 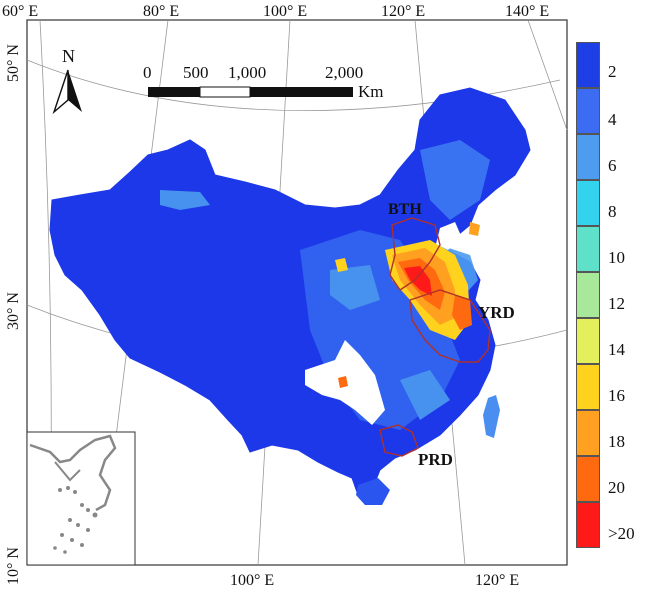 What do you see at coordinates (612, 71) in the screenshot?
I see `legend-label-2: 2` at bounding box center [612, 71].